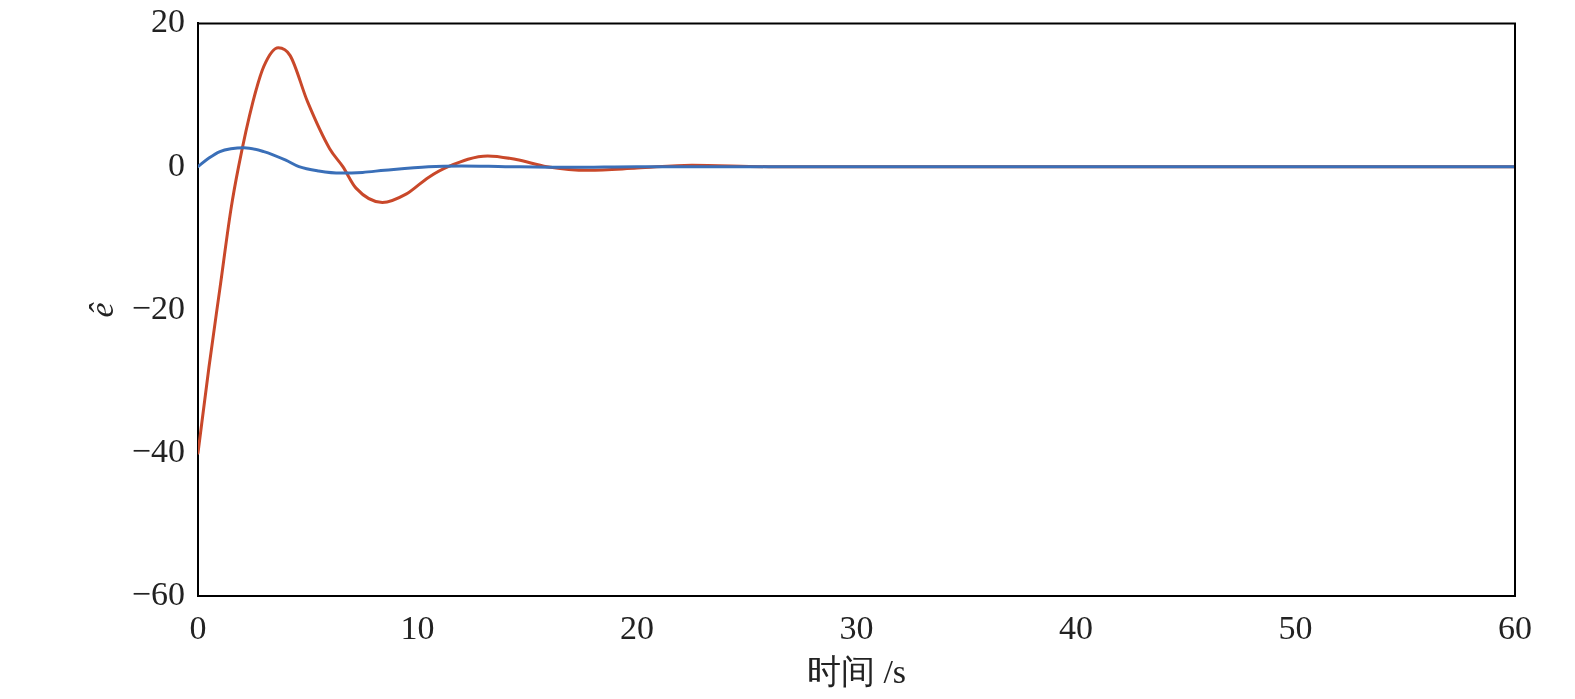 This screenshot has width=1575, height=699. I want to click on x-tick-label: 60, so click(1515, 627).